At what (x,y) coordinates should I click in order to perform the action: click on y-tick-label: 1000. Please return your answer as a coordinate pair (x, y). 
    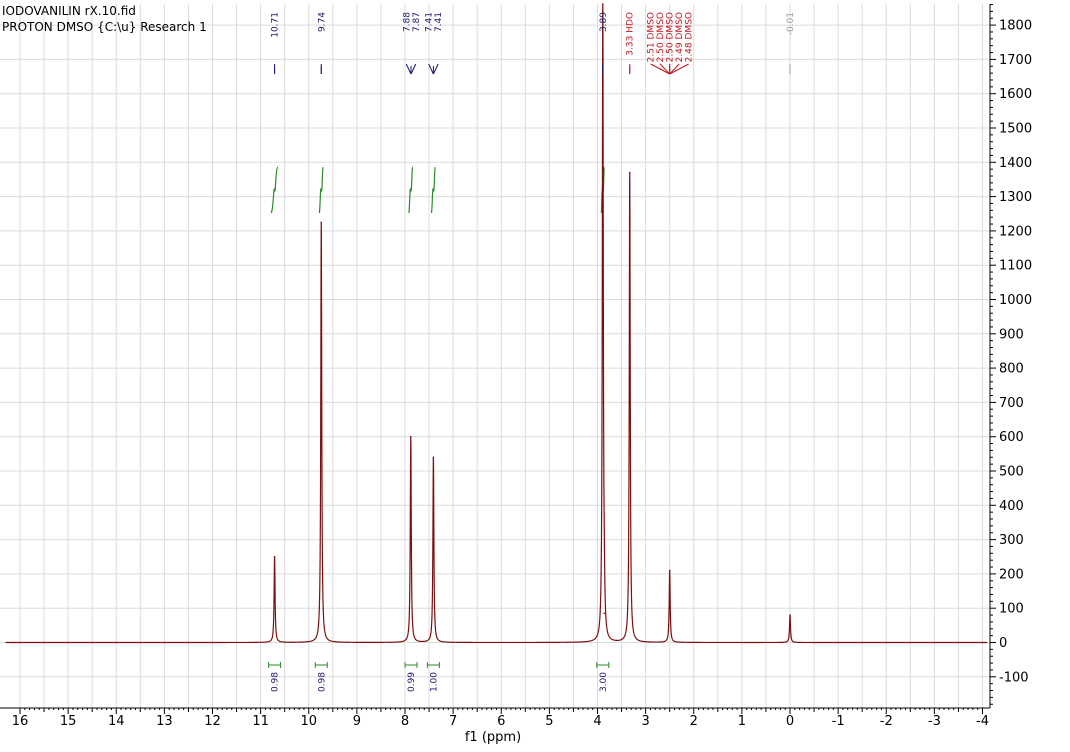
    Looking at the image, I should click on (1015, 300).